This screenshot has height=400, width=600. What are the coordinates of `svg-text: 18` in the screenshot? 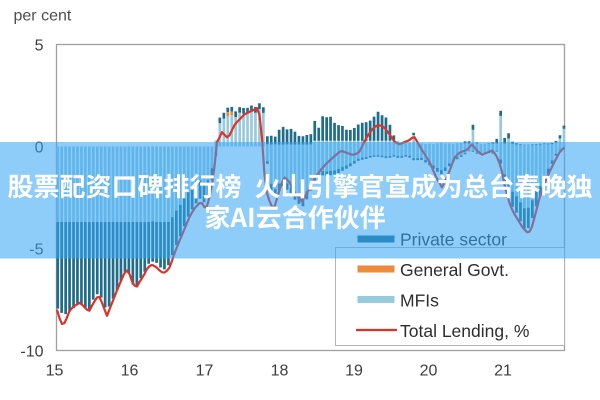 It's located at (280, 371).